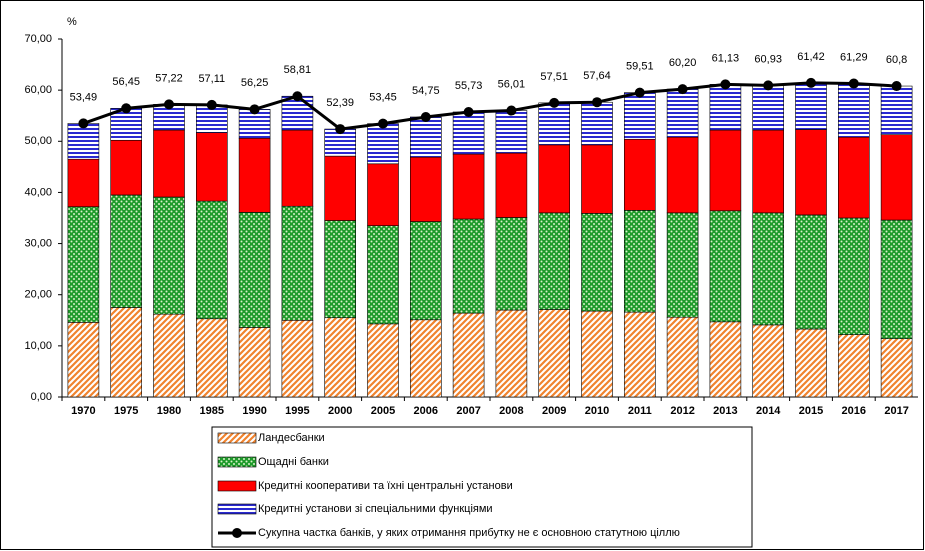 The width and height of the screenshot is (925, 551). I want to click on x-tick-label: 2016, so click(854, 411).